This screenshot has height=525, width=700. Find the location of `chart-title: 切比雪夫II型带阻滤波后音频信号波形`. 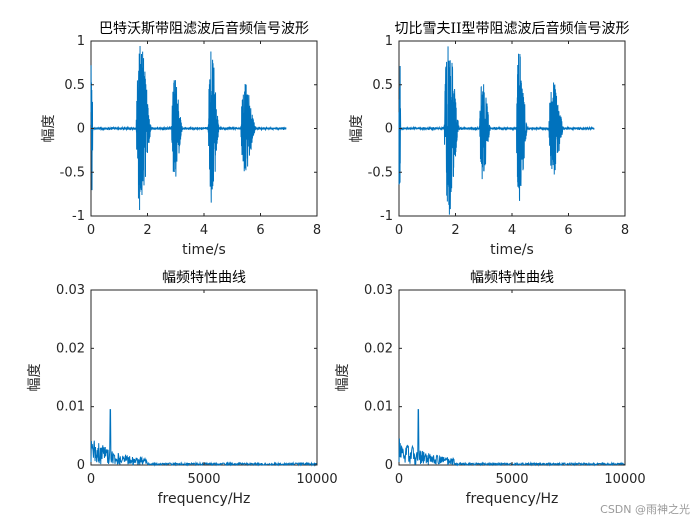

chart-title: 切比雪夫II型带阻滤波后音频信号波形 is located at coordinates (511, 28).